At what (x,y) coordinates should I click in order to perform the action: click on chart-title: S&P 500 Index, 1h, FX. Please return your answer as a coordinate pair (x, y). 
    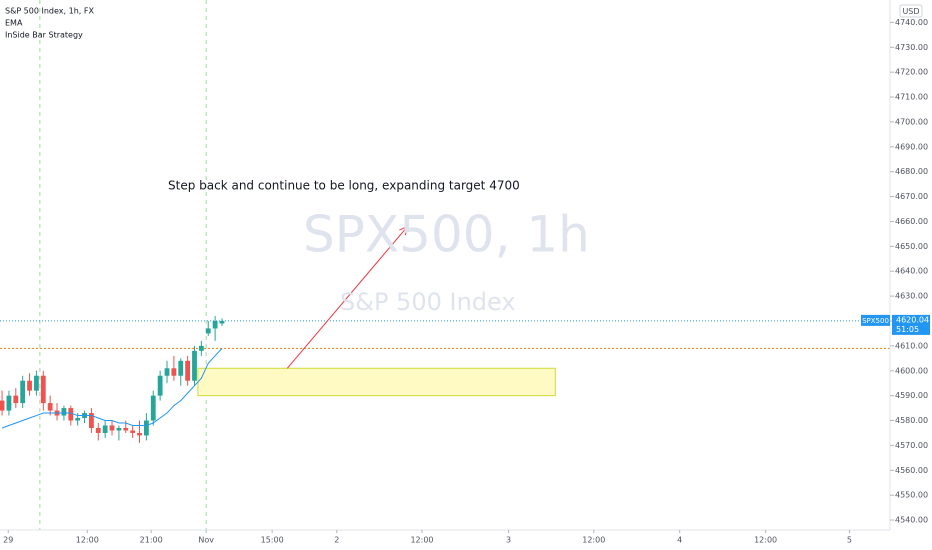
    Looking at the image, I should click on (49, 11).